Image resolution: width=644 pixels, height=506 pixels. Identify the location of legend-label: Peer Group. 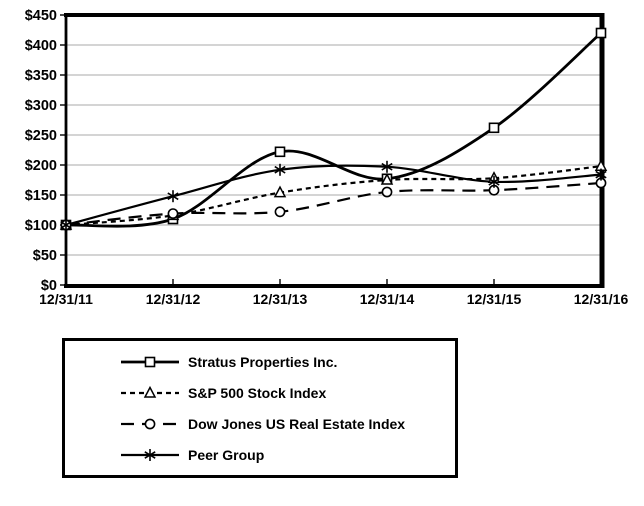
(226, 454).